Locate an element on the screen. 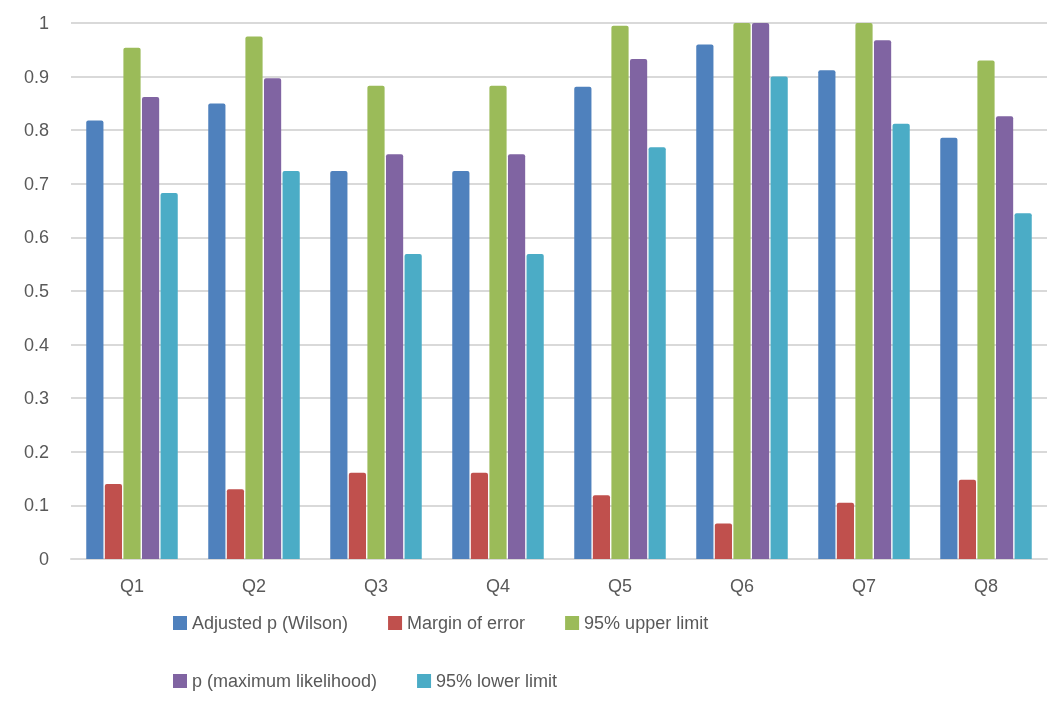 Image resolution: width=1057 pixels, height=711 pixels. x-tick-label: Q7 is located at coordinates (864, 586).